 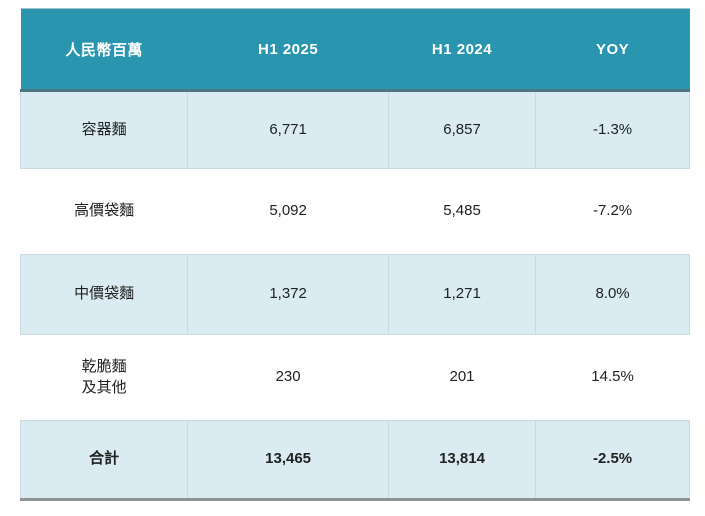 I want to click on cell-h1-2025: 230, so click(x=288, y=377).